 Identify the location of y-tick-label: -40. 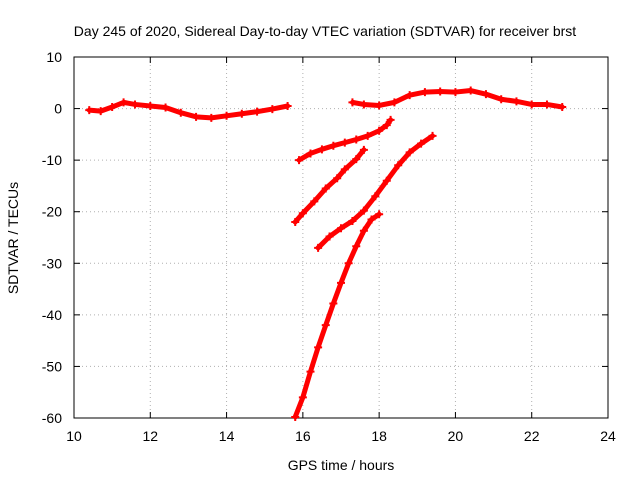
(52, 315).